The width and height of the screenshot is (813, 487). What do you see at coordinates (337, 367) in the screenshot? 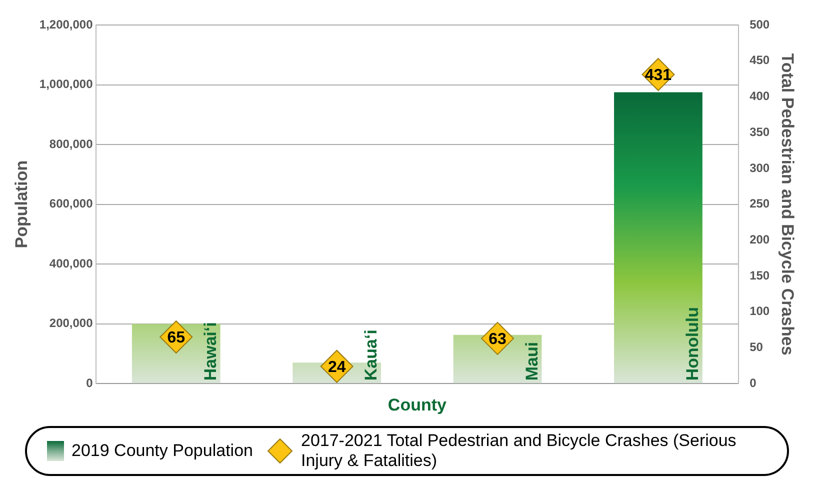
I see `data-label: 24` at bounding box center [337, 367].